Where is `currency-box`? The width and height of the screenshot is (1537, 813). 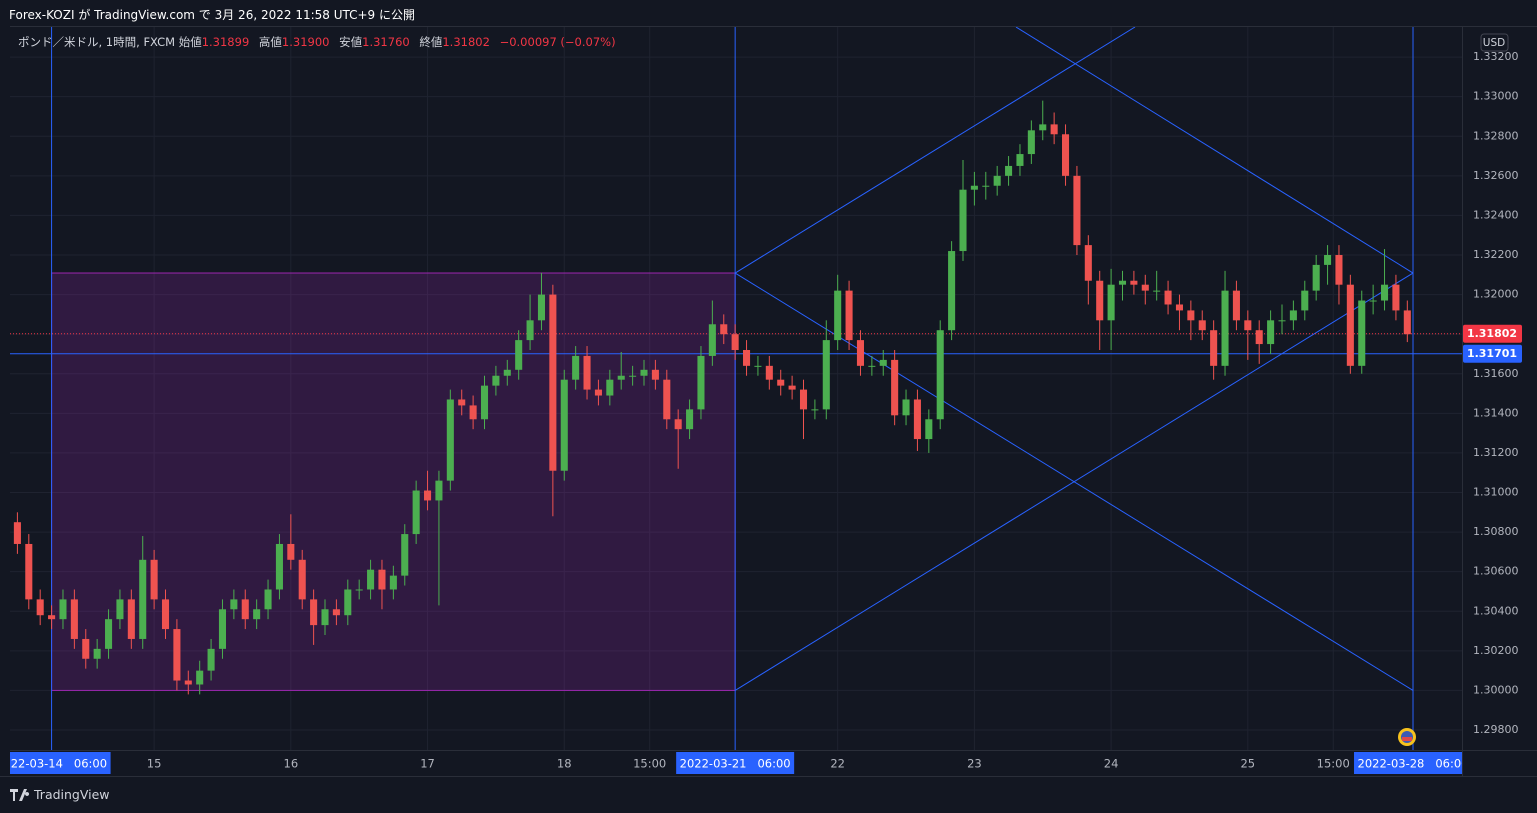
currency-box is located at coordinates (1494, 42).